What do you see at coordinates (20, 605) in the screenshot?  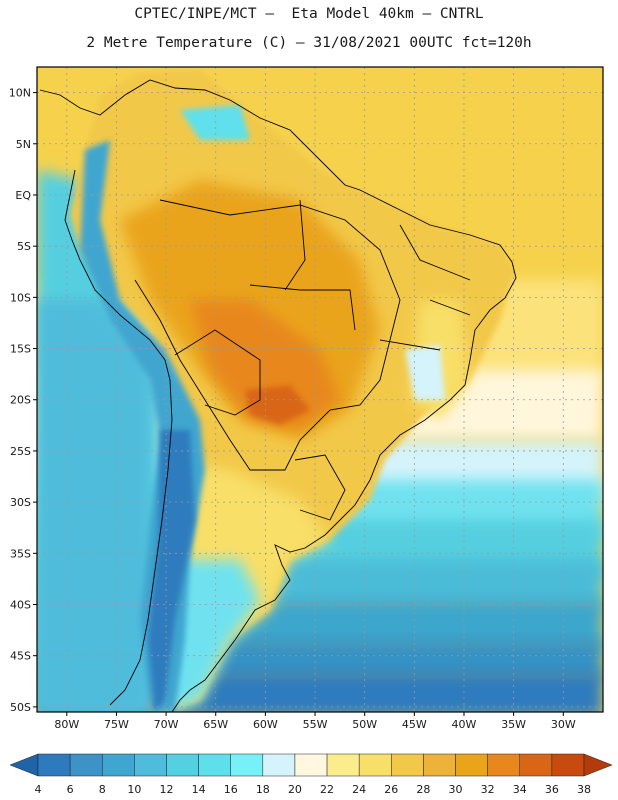 I see `lat-label: 40S` at bounding box center [20, 605].